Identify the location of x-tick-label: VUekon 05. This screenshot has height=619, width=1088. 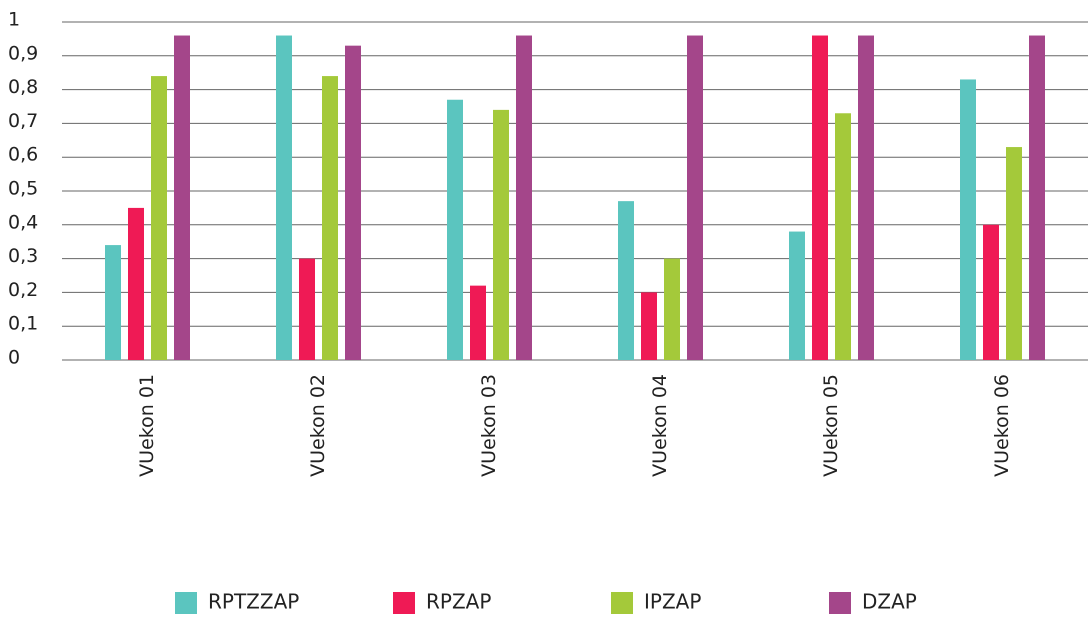
(831, 425).